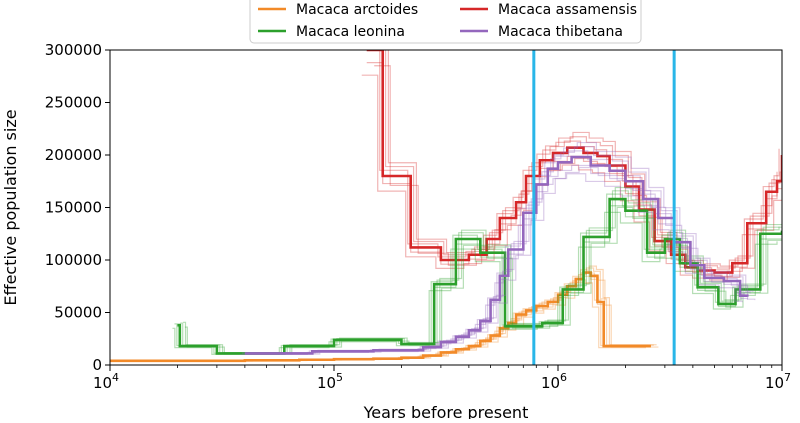  Describe the element at coordinates (778, 381) in the screenshot. I see `x-tick-label: 10⁷` at that location.